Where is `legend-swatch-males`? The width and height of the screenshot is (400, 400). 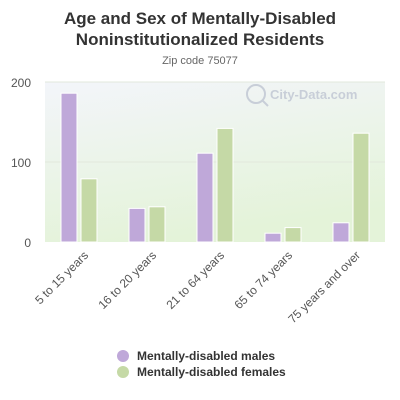
legend-swatch-males is located at coordinates (123, 356).